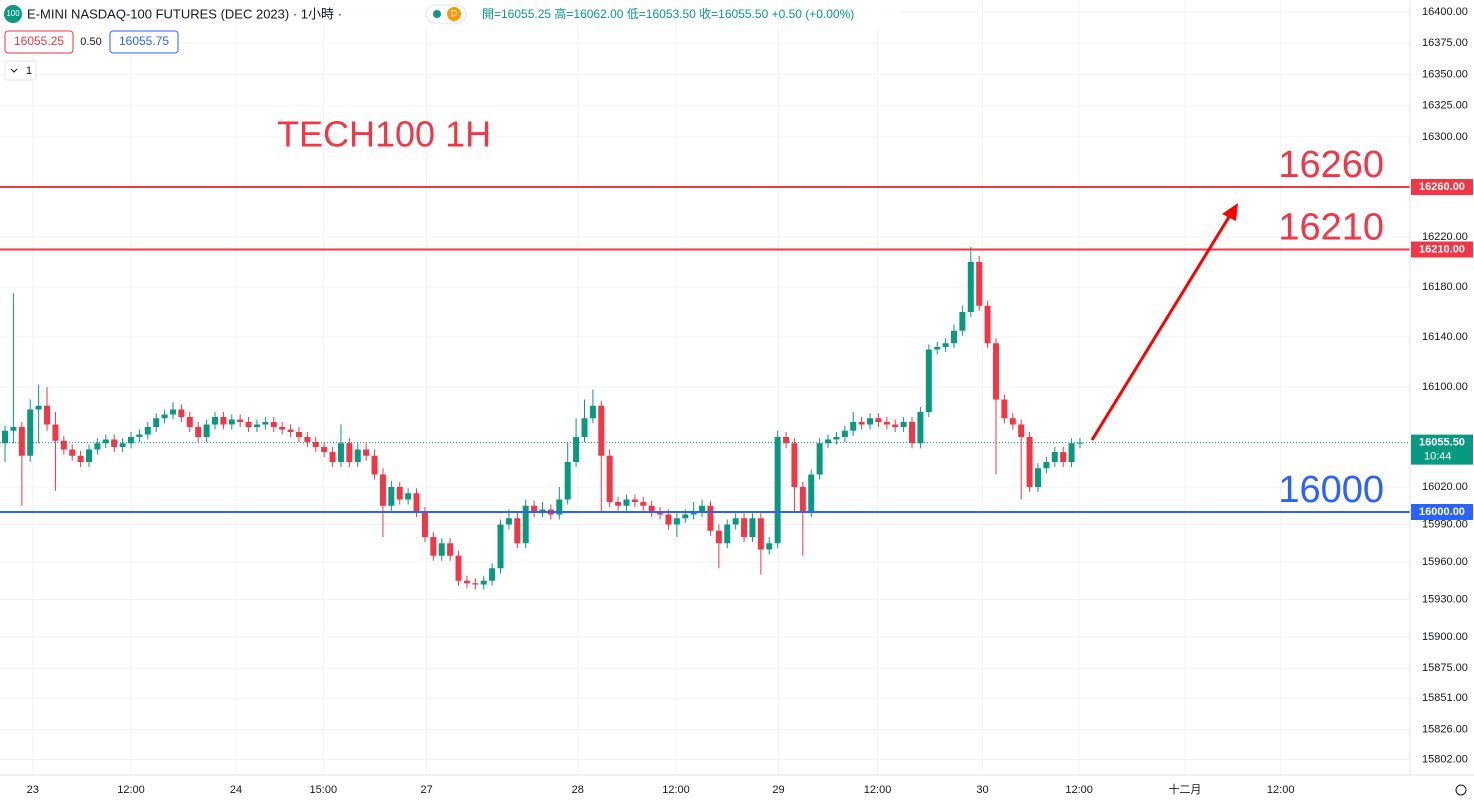 The width and height of the screenshot is (1474, 804). What do you see at coordinates (29, 71) in the screenshot?
I see `indicator-count: 1` at bounding box center [29, 71].